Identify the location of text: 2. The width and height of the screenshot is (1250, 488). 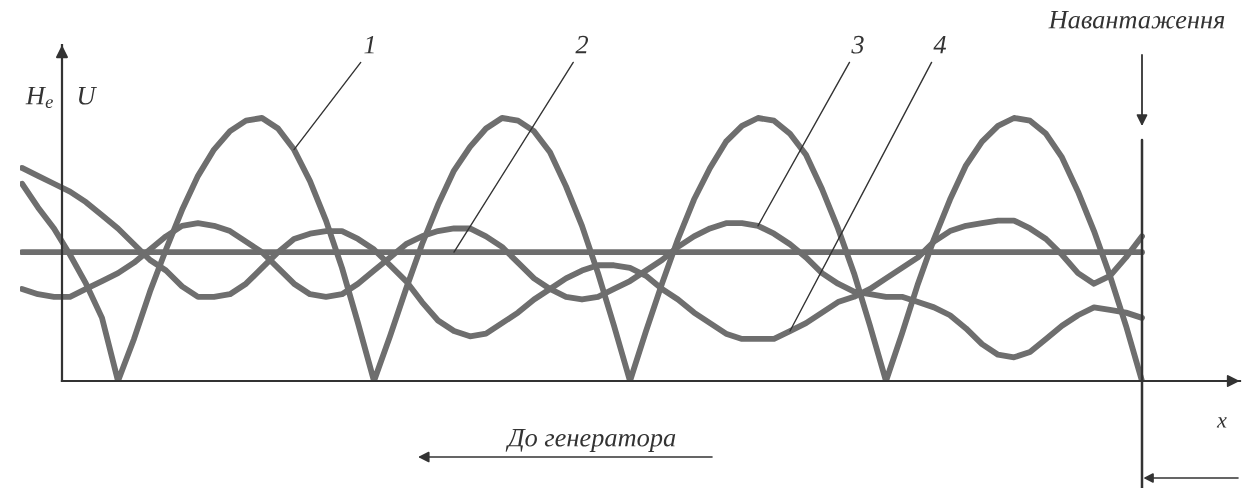
(582, 44).